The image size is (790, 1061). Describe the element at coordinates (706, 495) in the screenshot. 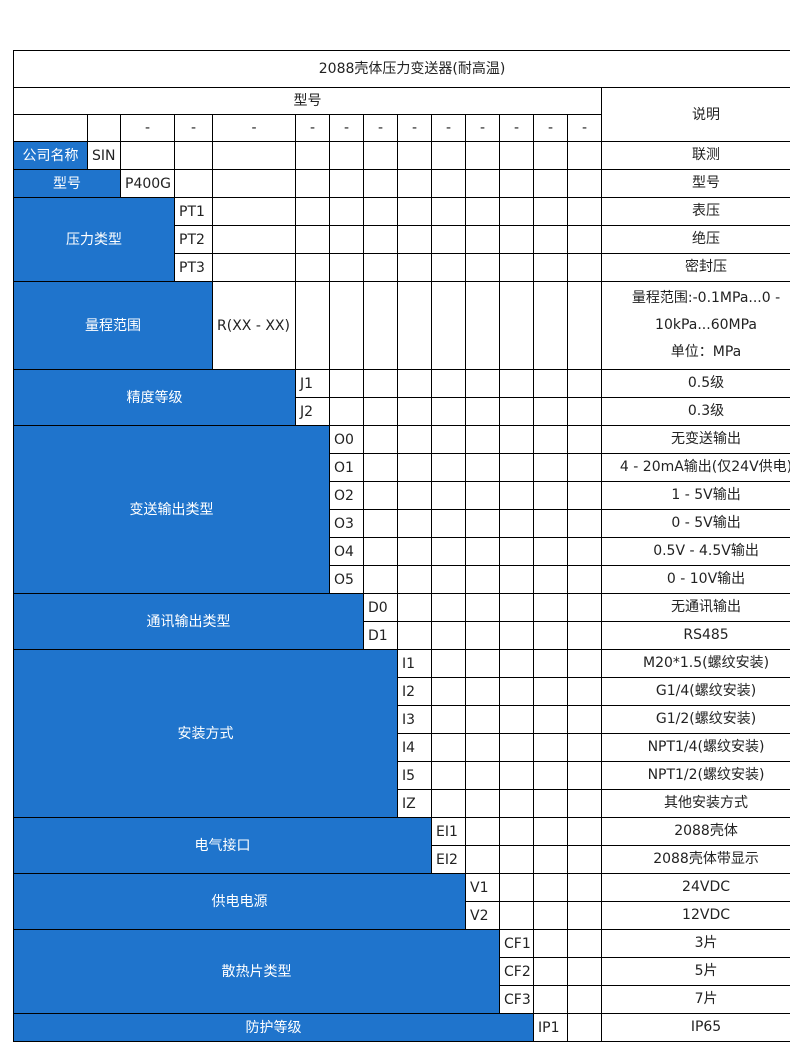

I see `description-line: 1 - 5V输出` at that location.